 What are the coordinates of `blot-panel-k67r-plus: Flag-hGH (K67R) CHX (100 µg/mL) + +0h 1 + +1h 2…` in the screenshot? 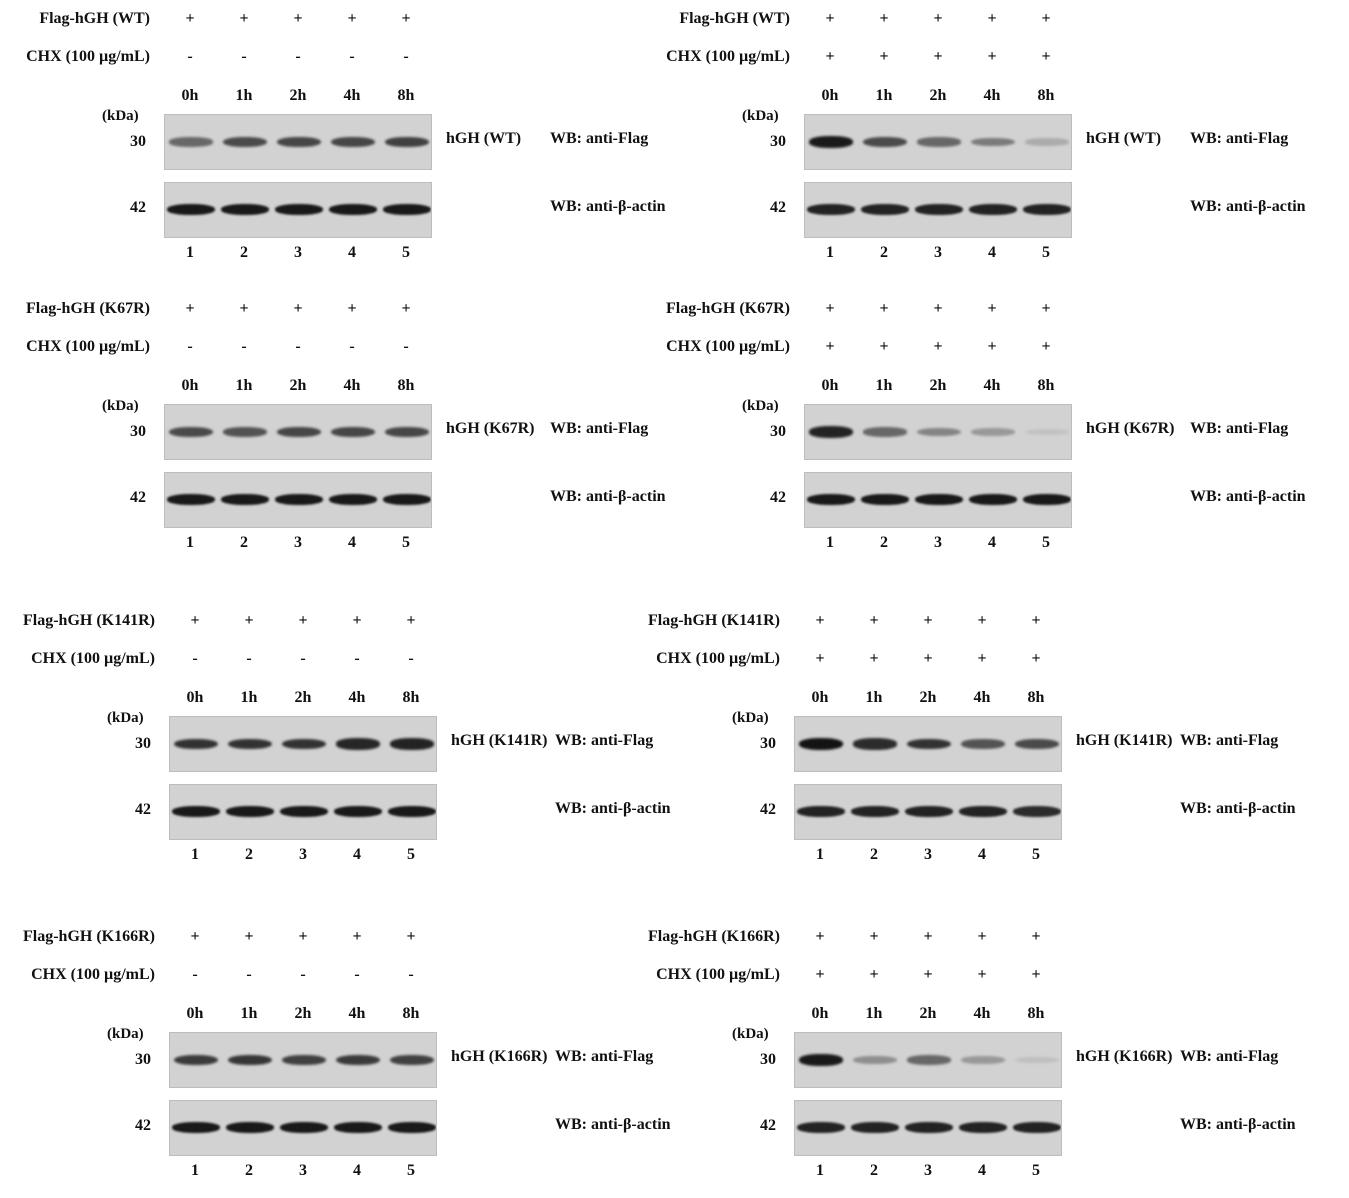 It's located at (973, 434).